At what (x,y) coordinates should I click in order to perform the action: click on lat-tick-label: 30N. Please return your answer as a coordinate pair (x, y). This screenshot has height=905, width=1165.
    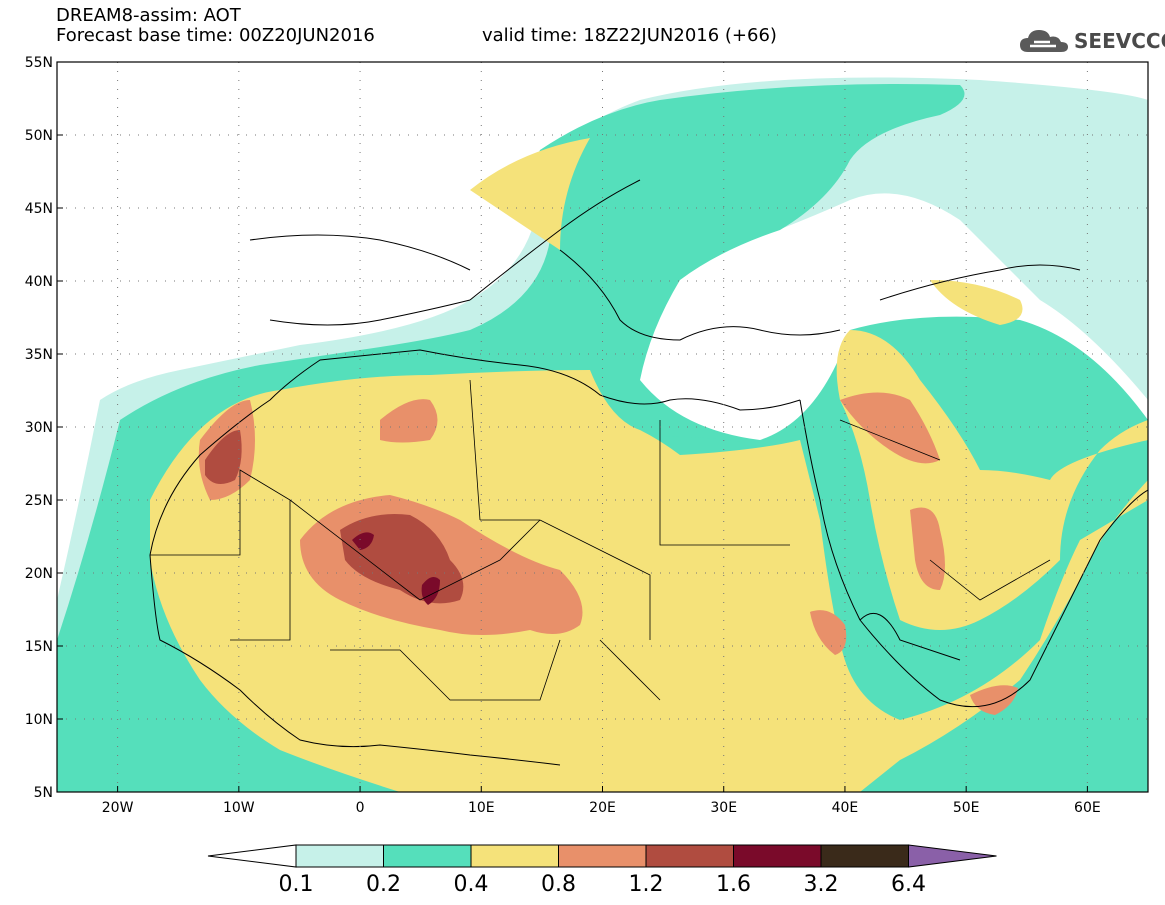
    Looking at the image, I should click on (39, 428).